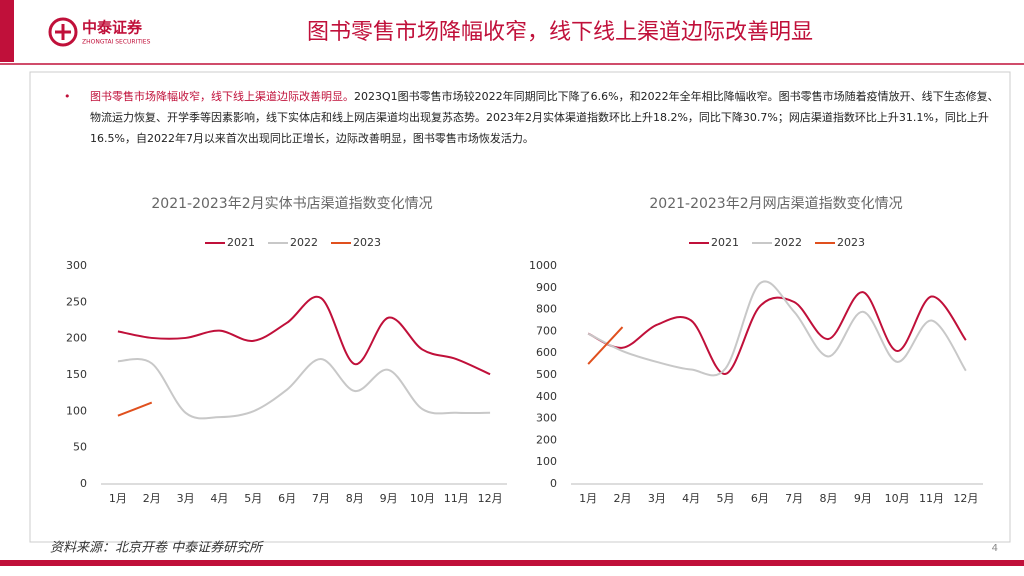 Image resolution: width=1024 pixels, height=576 pixels. Describe the element at coordinates (546, 396) in the screenshot. I see `y-tick-label: 400` at that location.